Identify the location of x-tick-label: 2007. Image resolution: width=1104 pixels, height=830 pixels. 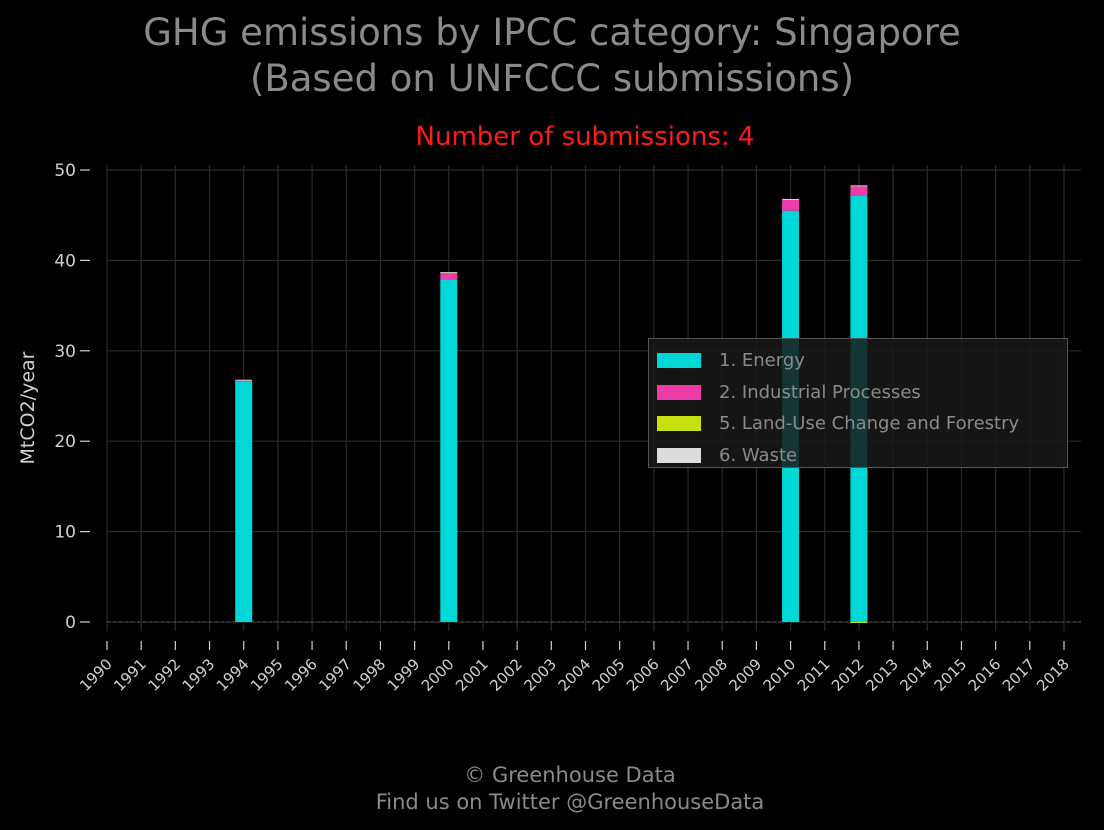
(677, 675).